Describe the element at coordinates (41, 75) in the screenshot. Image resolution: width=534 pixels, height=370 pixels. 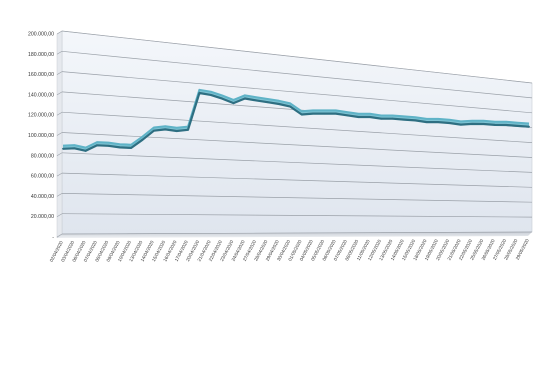
I see `y-tick-label: 160.000,00` at that location.